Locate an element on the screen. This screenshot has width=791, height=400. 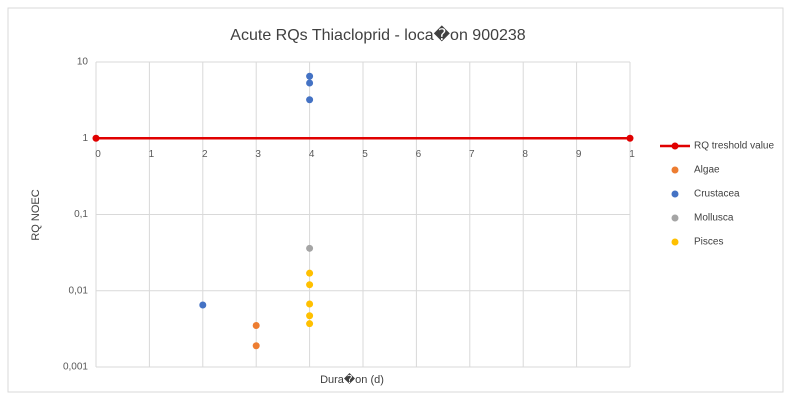
y-tick-label: 0,01 is located at coordinates (79, 290).